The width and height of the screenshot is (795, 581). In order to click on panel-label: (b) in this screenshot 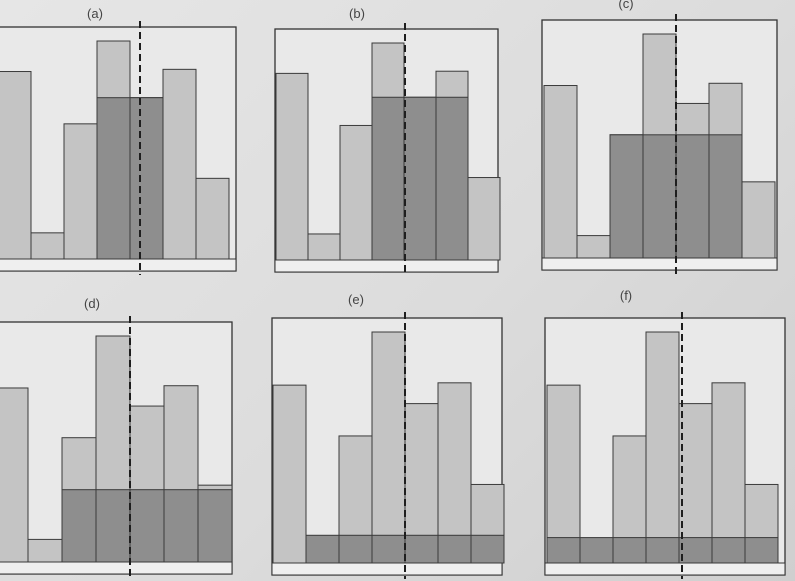, I will do `click(357, 13)`.